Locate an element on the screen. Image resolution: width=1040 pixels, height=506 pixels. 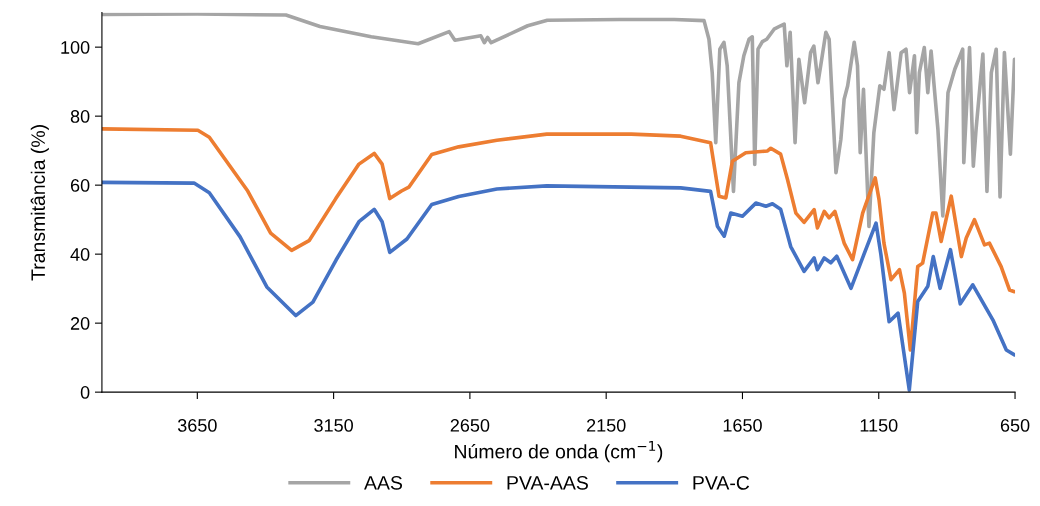
x-tick-label: 3150 is located at coordinates (333, 425).